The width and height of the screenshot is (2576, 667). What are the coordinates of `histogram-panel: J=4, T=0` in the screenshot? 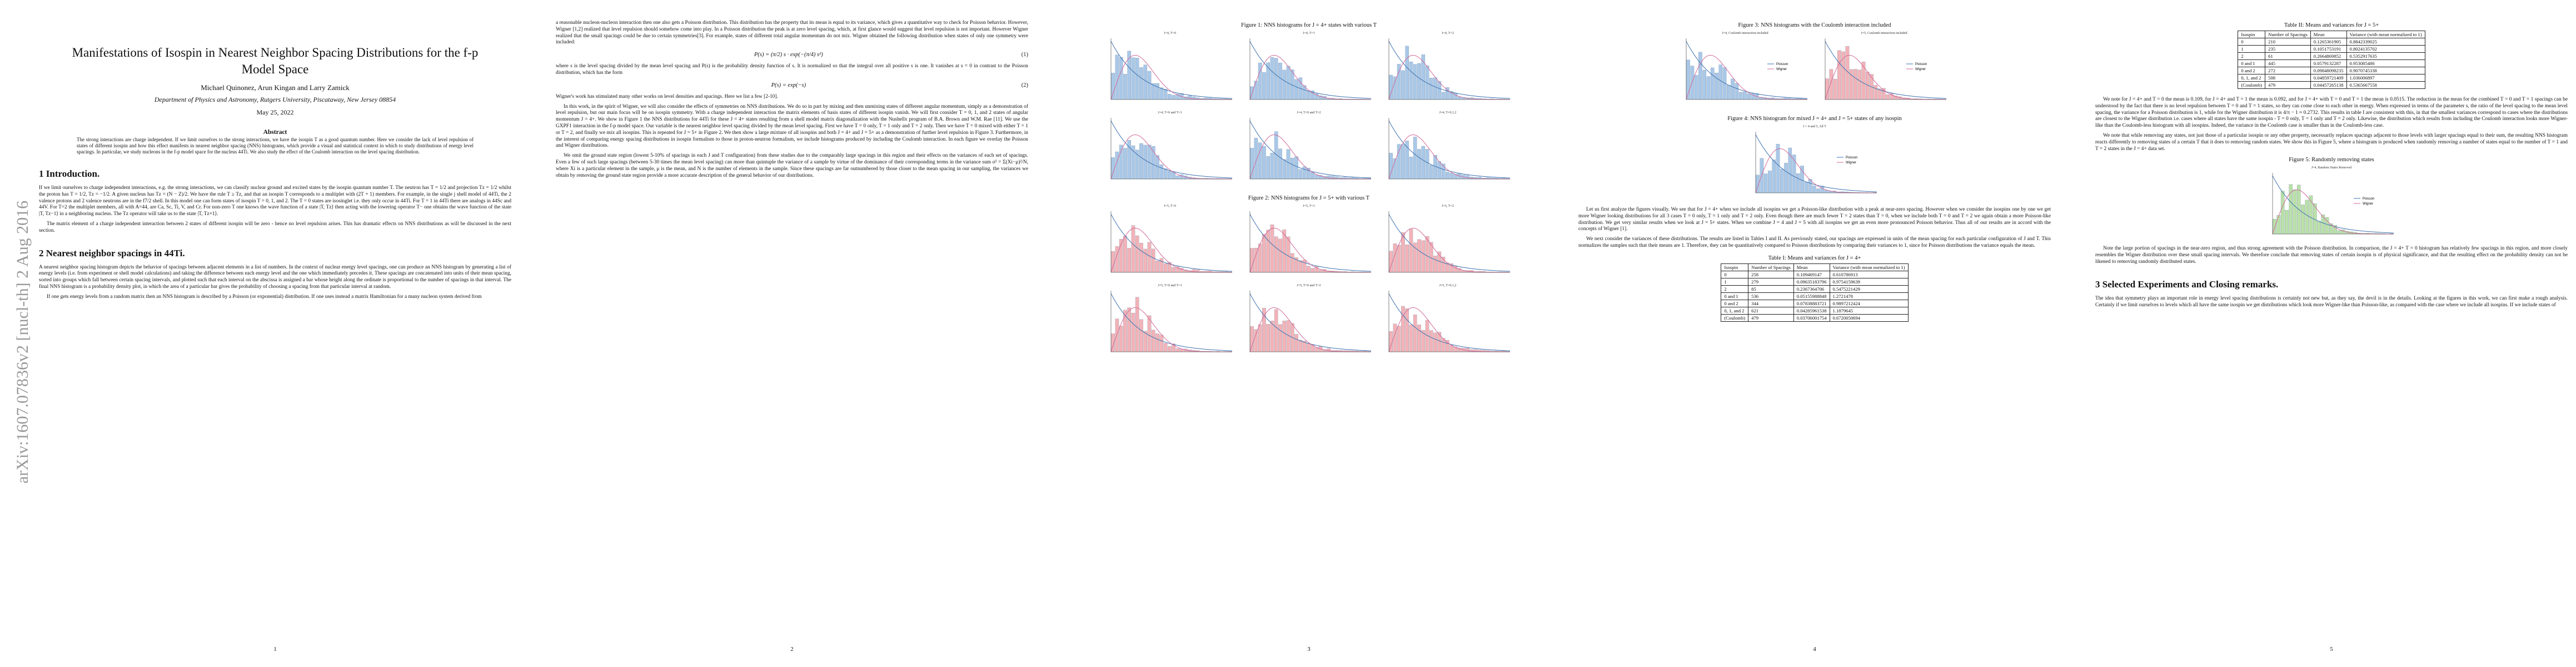 It's located at (1170, 68).